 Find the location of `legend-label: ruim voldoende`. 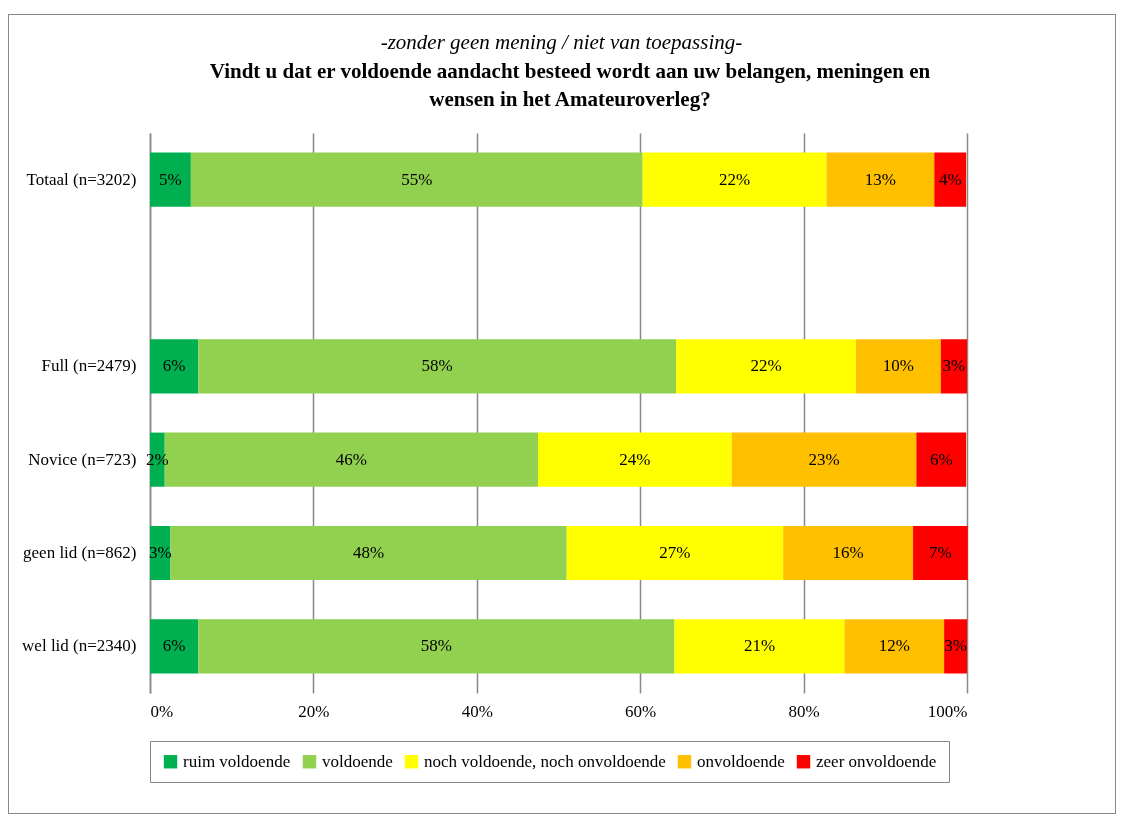

legend-label: ruim voldoende is located at coordinates (237, 761).